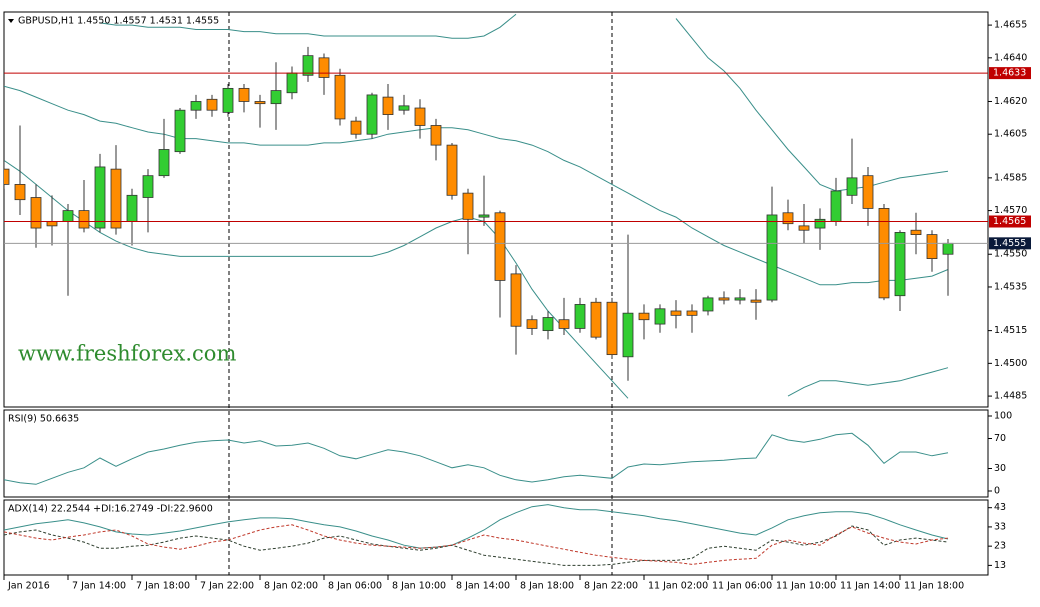  I want to click on y-tick-label: 13, so click(1000, 565).